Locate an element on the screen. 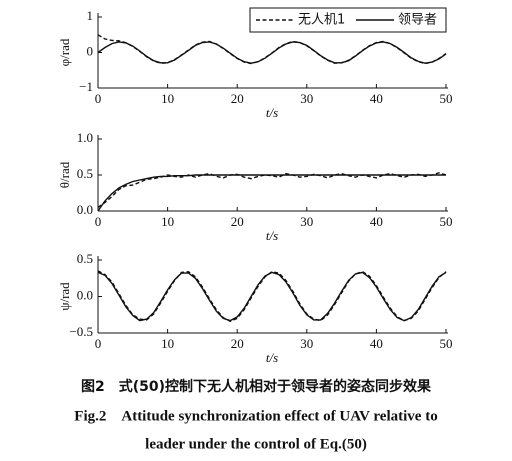  y-tick-label: −0.5 is located at coordinates (81, 331).